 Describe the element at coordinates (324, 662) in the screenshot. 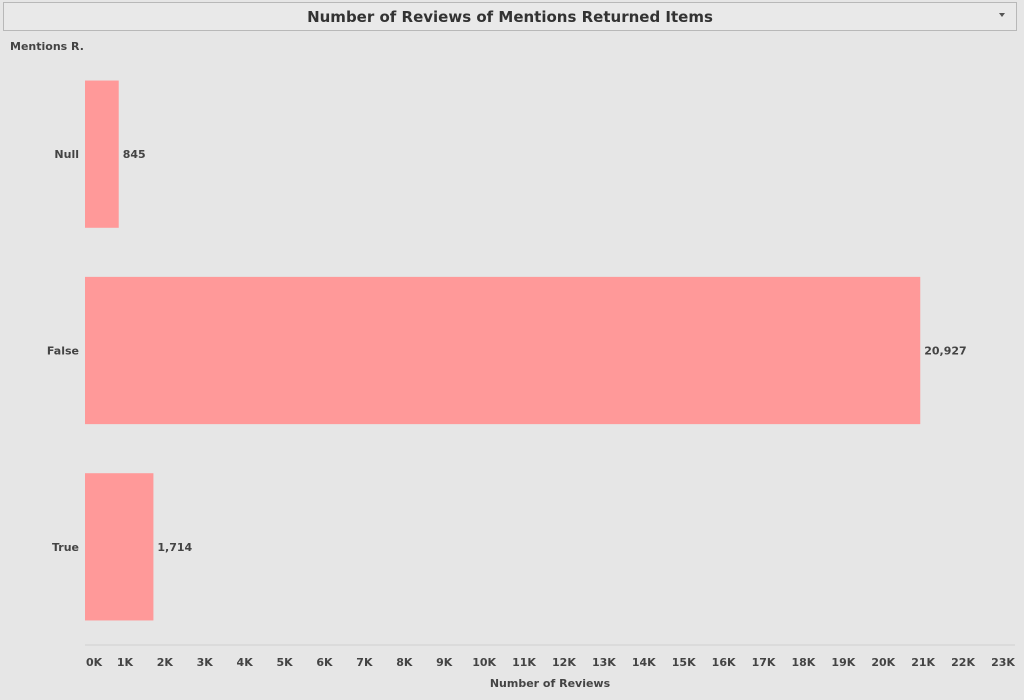

I see `x-tick-label: 6K` at that location.